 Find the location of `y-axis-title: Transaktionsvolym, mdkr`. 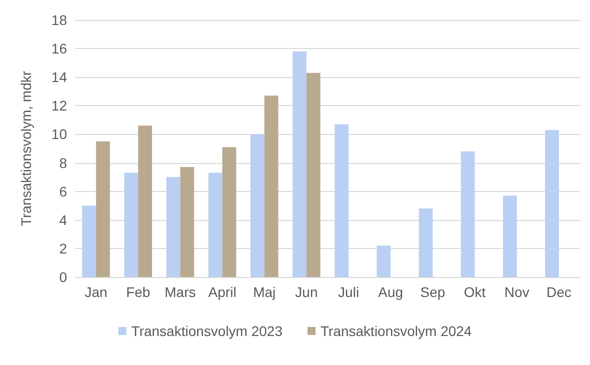

y-axis-title: Transaktionsvolym, mdkr is located at coordinates (26, 148).